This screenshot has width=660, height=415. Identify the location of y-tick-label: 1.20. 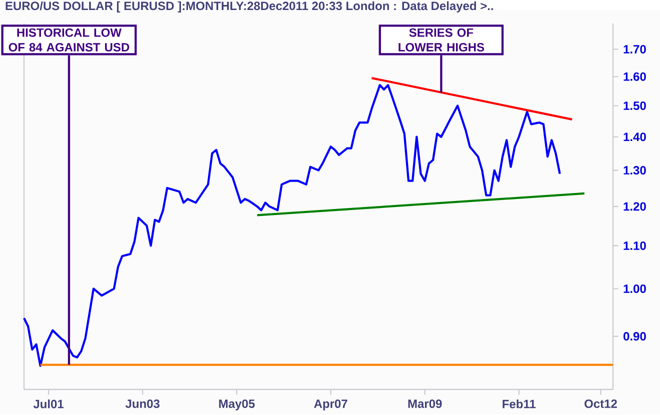
(635, 206).